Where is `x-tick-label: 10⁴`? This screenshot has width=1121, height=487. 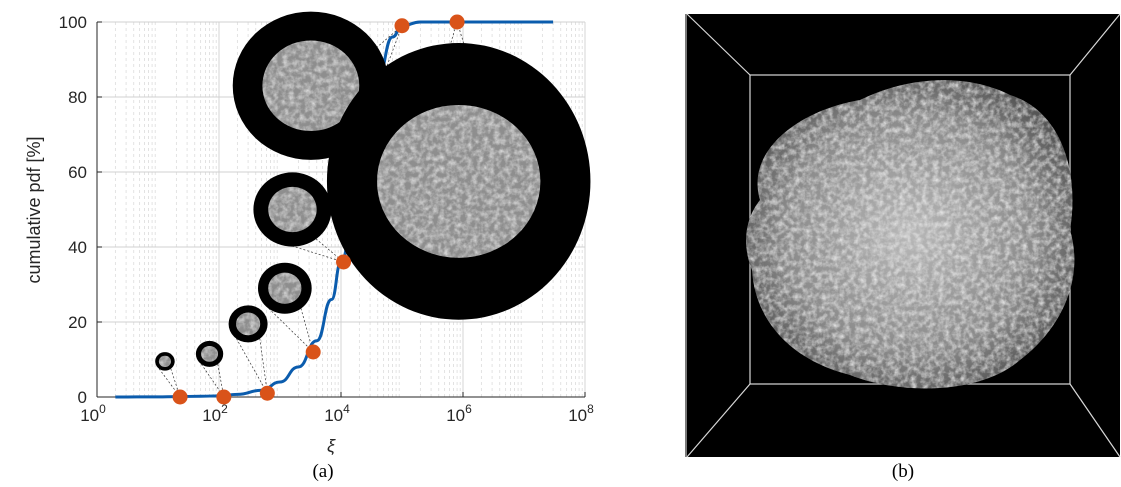
x-tick-label: 10⁴ is located at coordinates (337, 413).